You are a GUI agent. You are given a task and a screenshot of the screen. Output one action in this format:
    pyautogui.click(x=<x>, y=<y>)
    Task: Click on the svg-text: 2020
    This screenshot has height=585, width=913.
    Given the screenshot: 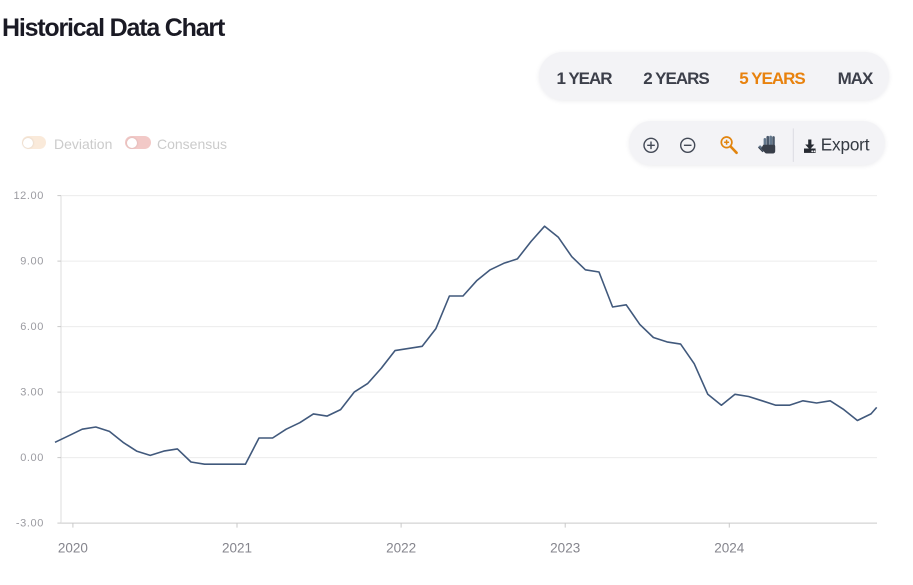 What is the action you would take?
    pyautogui.click(x=73, y=548)
    